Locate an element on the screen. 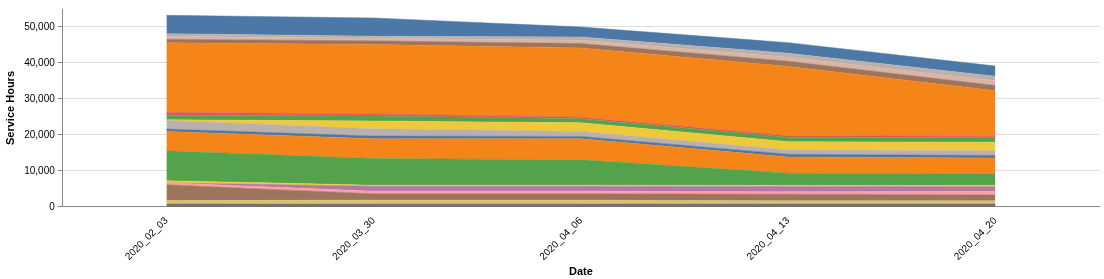 Image resolution: width=1104 pixels, height=279 pixels. y-tick-label: 0 is located at coordinates (52, 206).